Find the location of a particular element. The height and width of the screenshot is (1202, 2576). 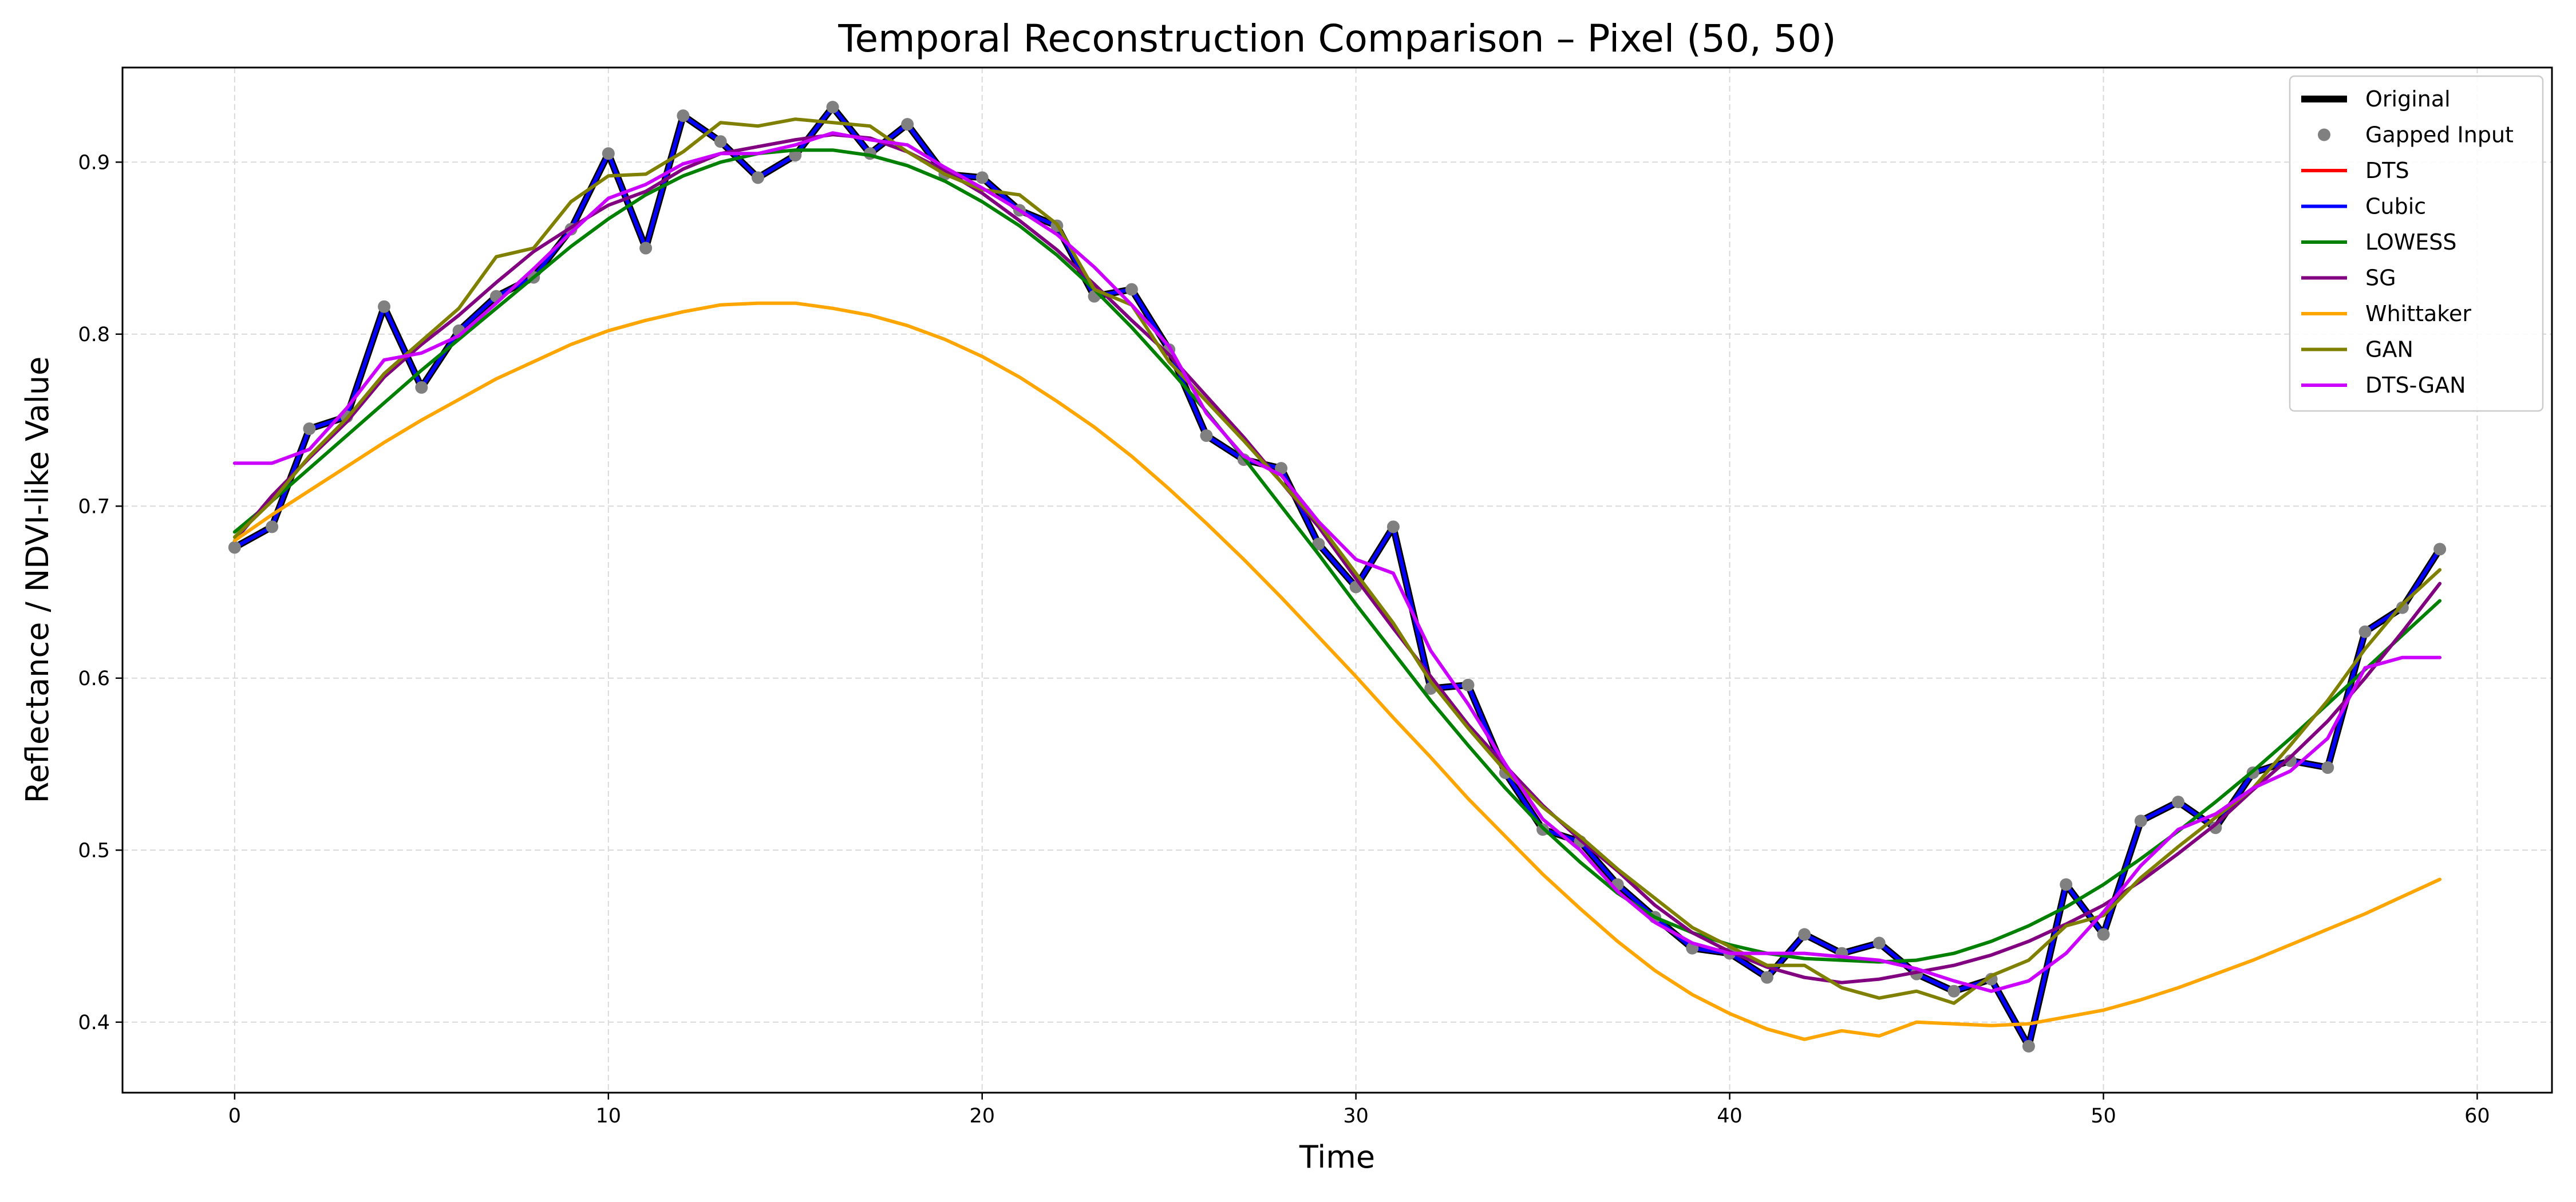

y-tick-label: 0.6 is located at coordinates (94, 679).